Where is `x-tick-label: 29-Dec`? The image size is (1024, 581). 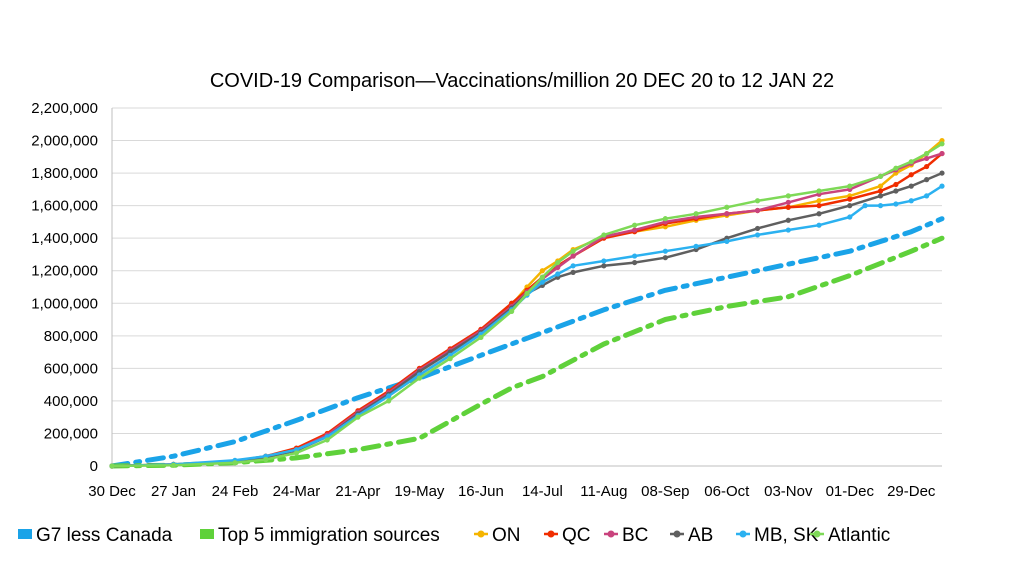 x-tick-label: 29-Dec is located at coordinates (911, 491).